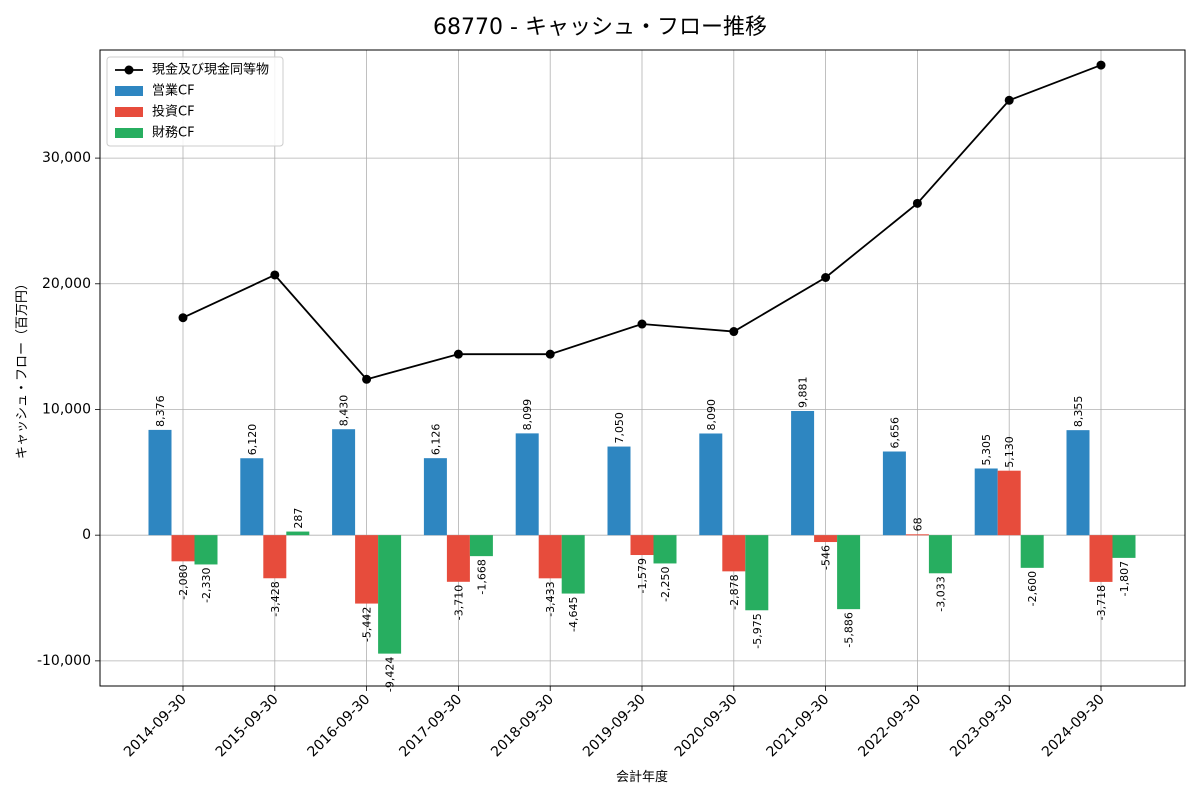  Describe the element at coordinates (298, 518) in the screenshot. I see `bar-value-label: 287` at that location.